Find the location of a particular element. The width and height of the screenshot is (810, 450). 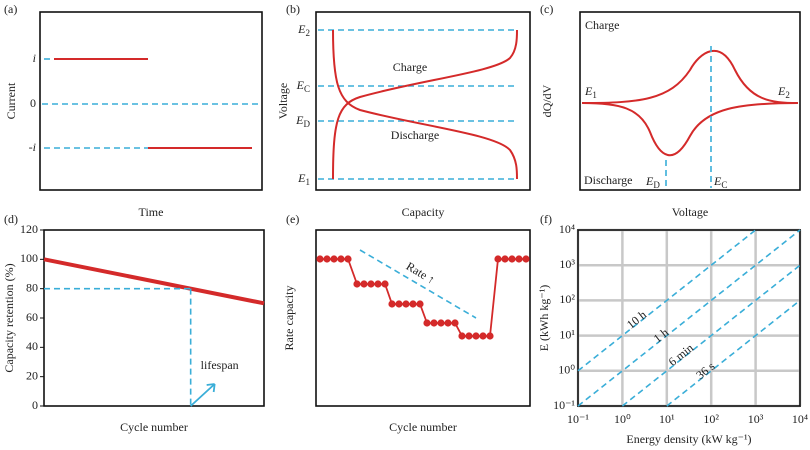

x-tick-label: 10⁻¹ is located at coordinates (578, 419).